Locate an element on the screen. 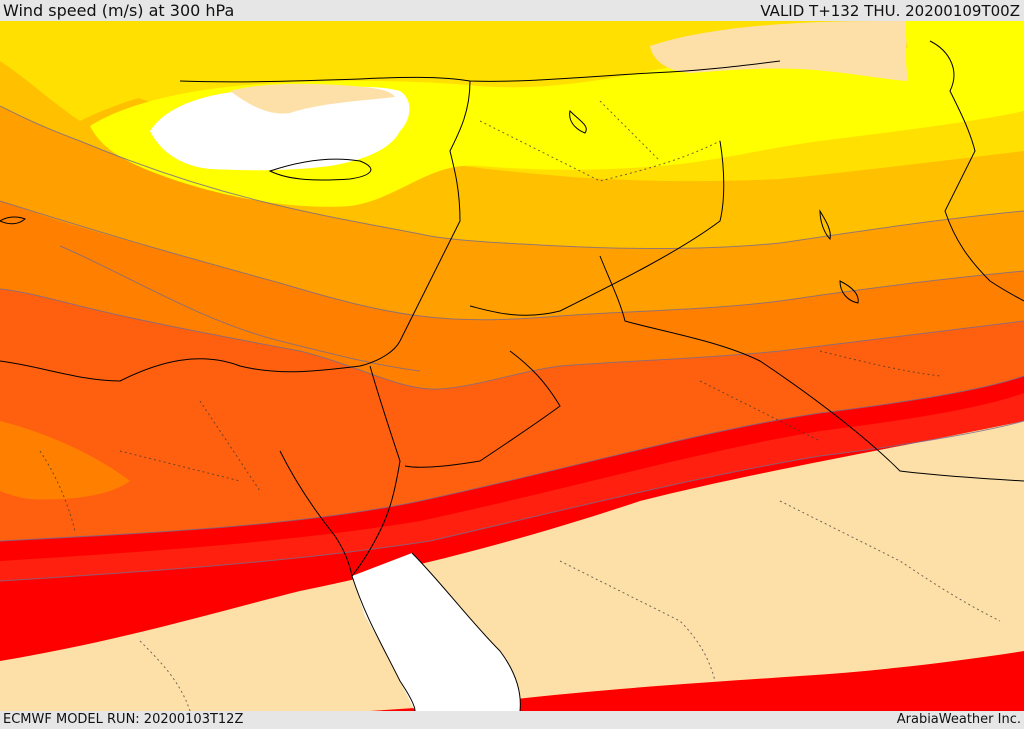 The image size is (1024, 729). band-tan-ne is located at coordinates (780, 51).